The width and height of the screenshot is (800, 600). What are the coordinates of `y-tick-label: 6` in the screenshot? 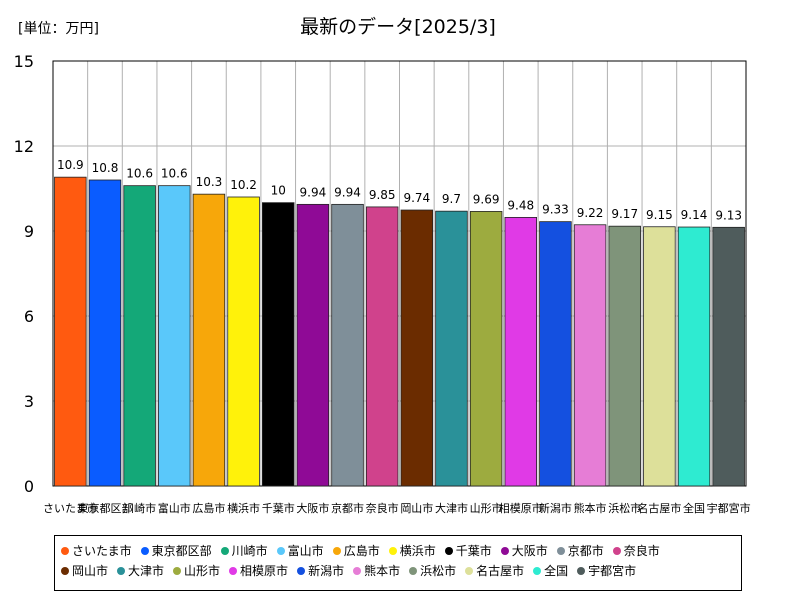 It's located at (29, 316).